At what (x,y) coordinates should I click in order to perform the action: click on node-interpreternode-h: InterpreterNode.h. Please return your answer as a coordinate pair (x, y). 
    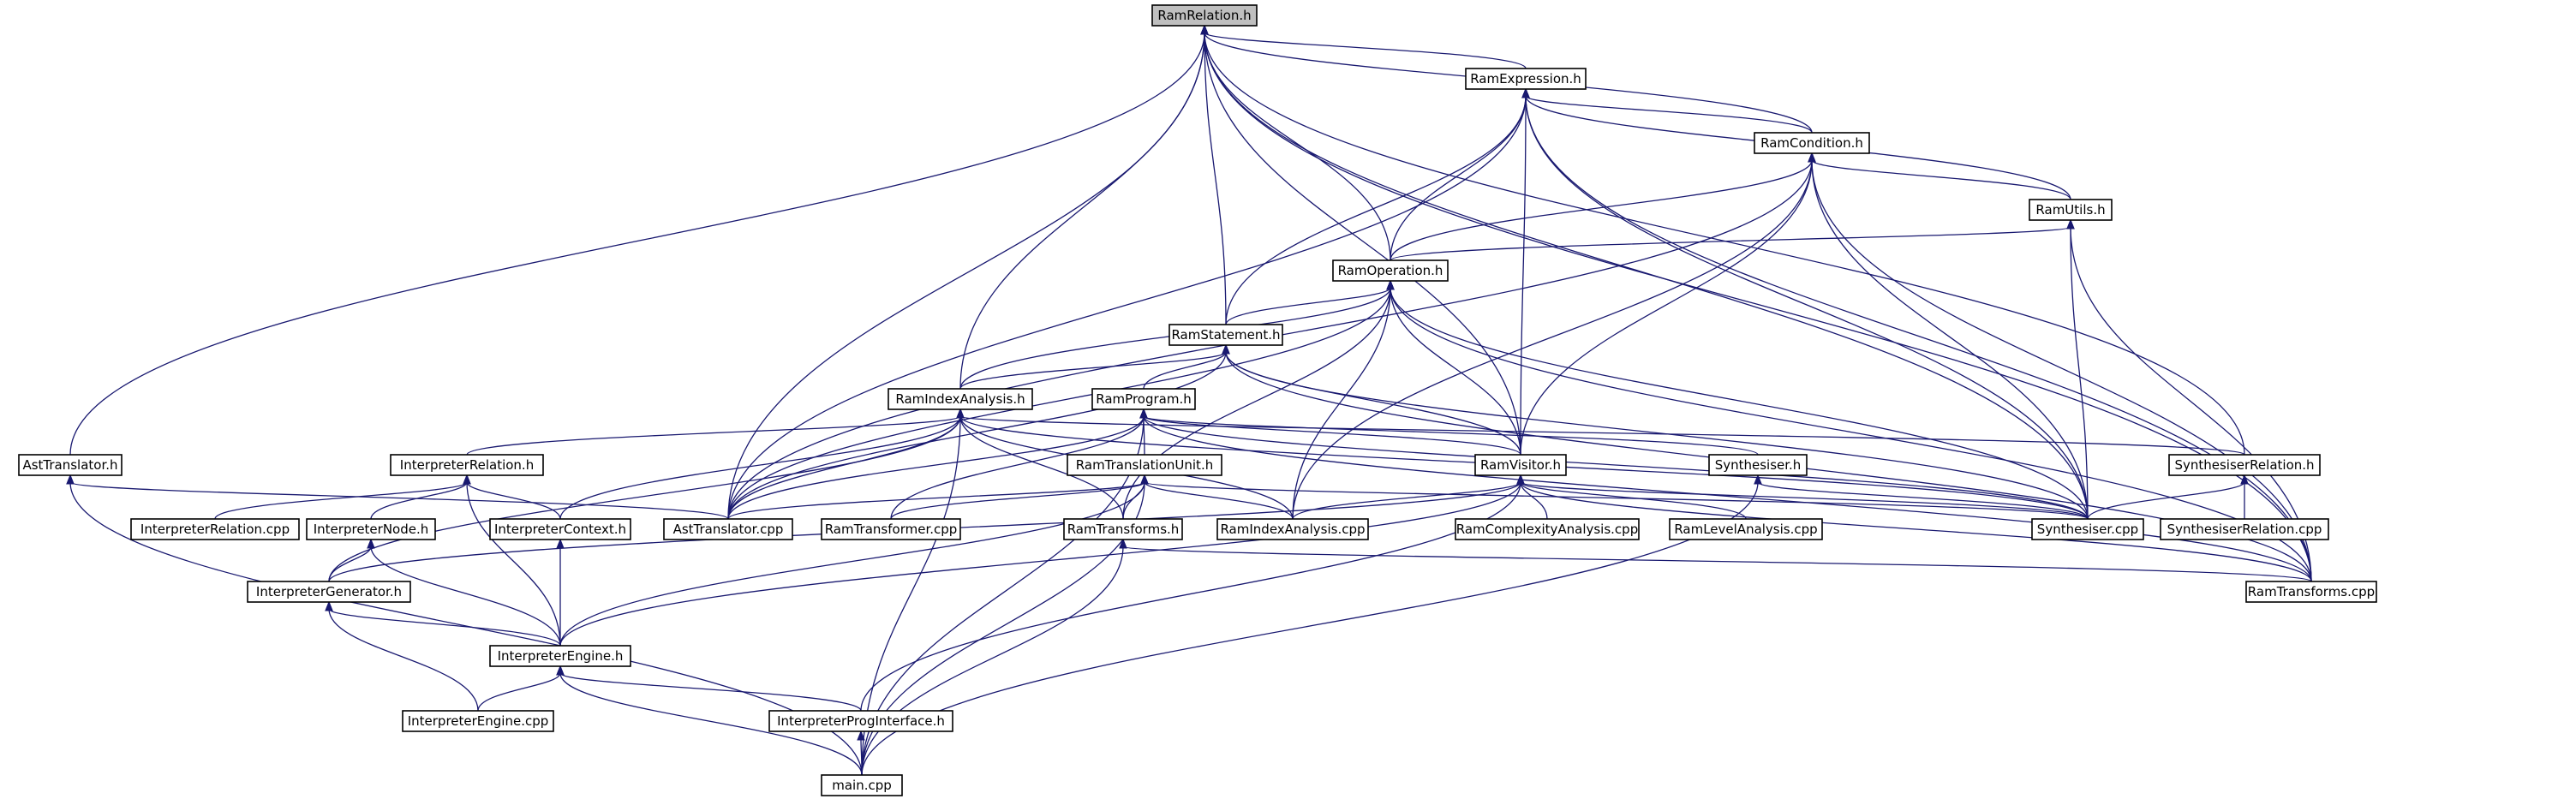
    Looking at the image, I should click on (371, 529).